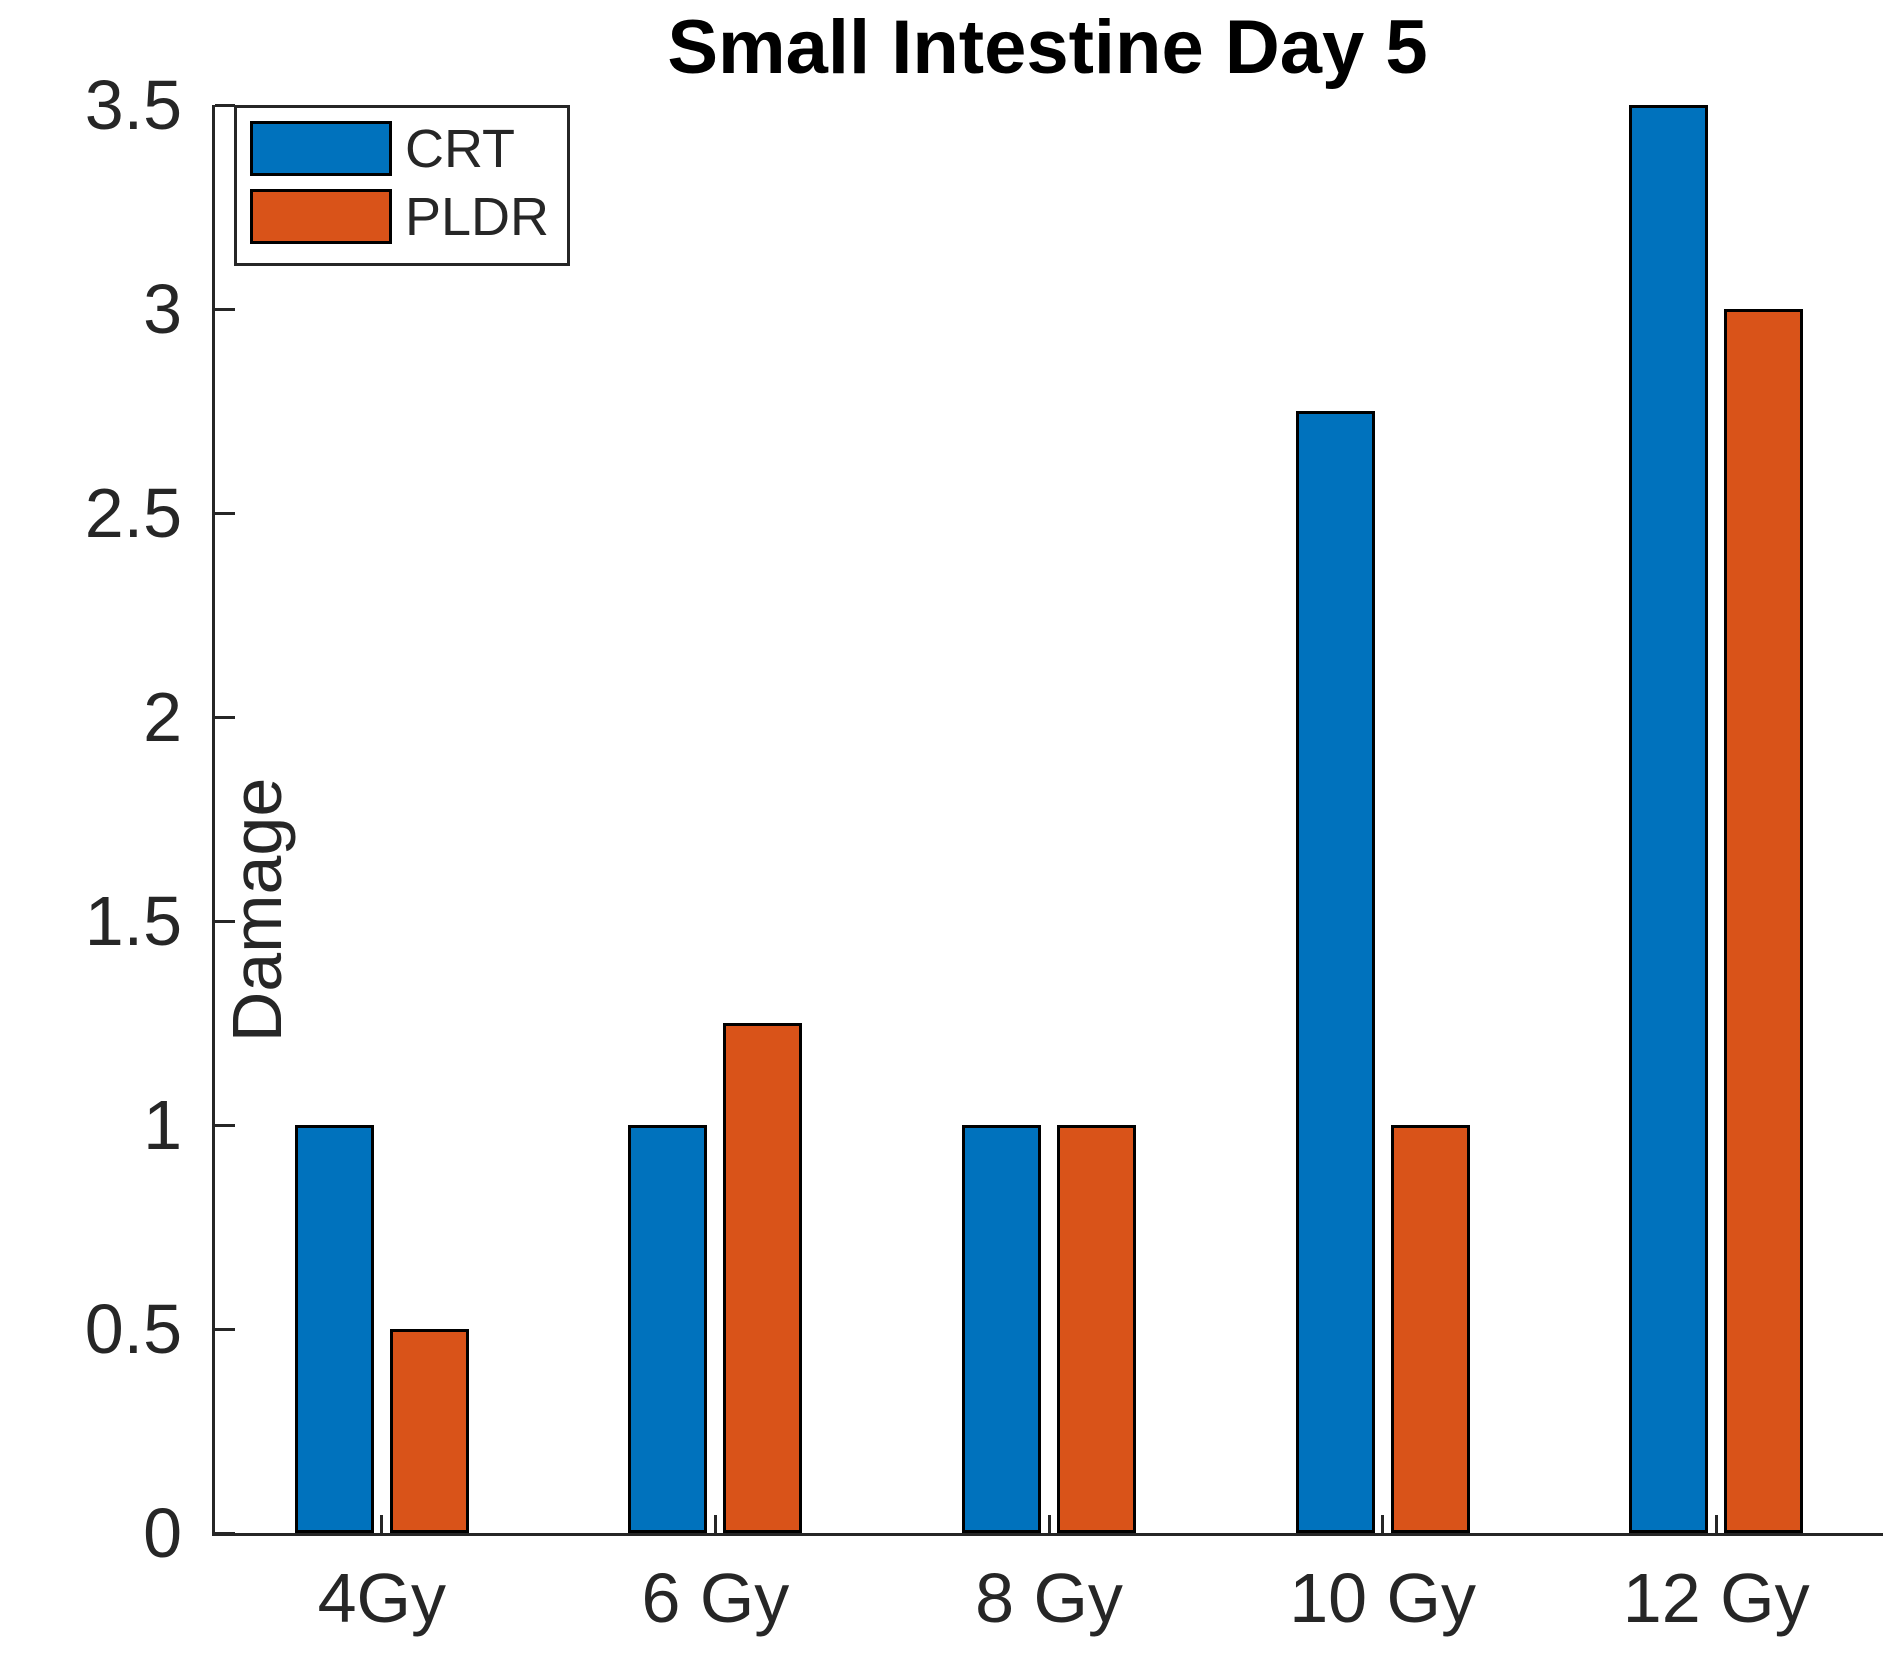  What do you see at coordinates (715, 1598) in the screenshot?
I see `x-tick-label: 6 Gy` at bounding box center [715, 1598].